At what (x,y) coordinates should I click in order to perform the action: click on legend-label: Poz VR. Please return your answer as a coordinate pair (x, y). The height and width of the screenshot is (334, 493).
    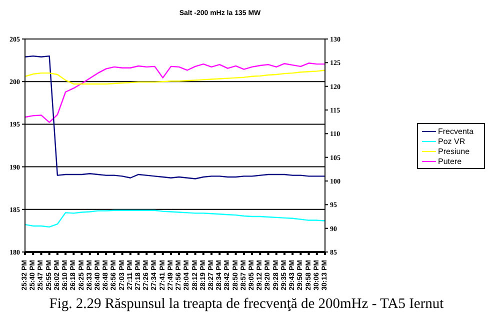
    Looking at the image, I should click on (452, 141).